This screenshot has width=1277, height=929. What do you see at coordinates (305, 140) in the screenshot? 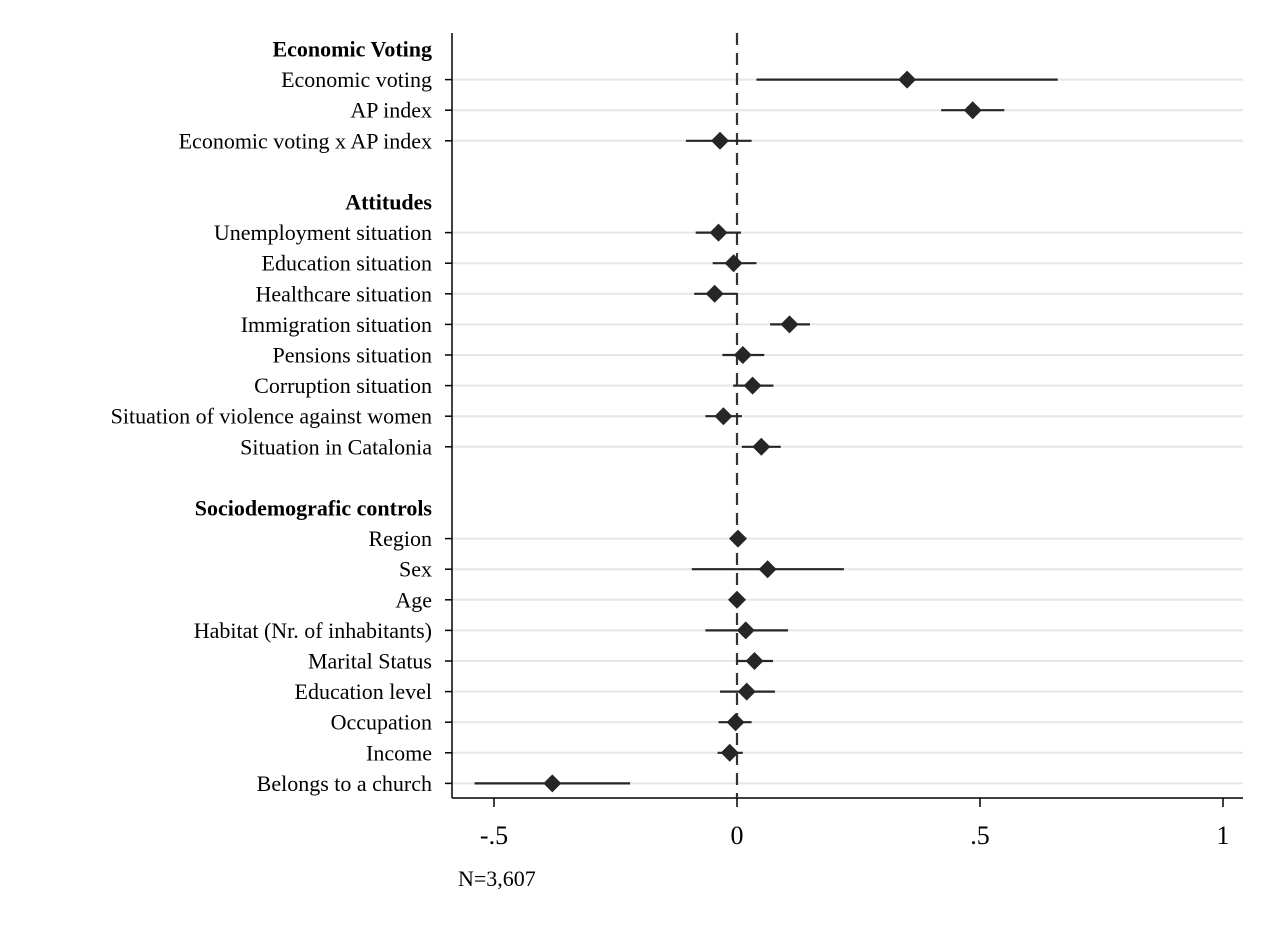
I see `row-label: Economic voting x AP index` at bounding box center [305, 140].